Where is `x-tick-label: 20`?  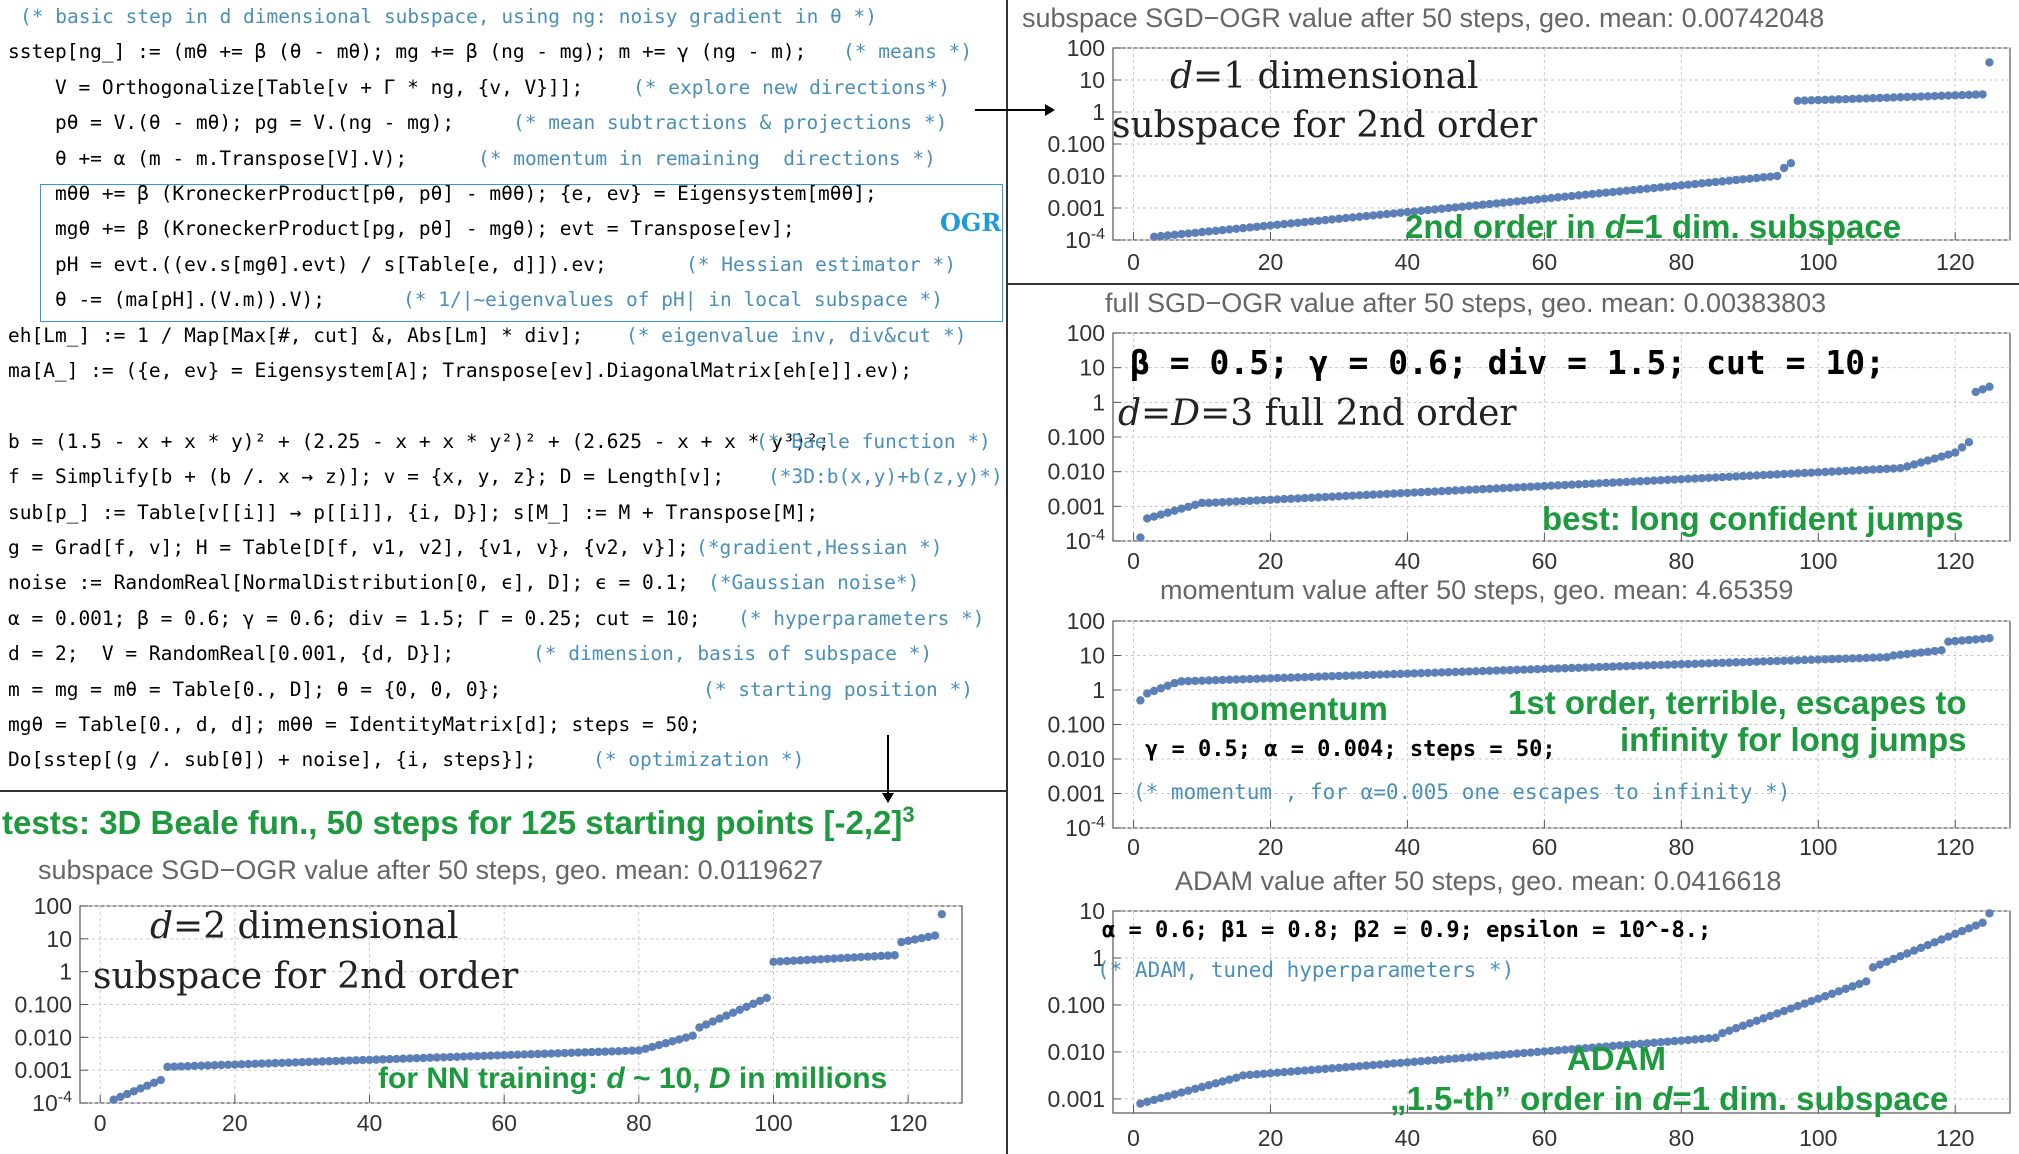
x-tick-label: 20 is located at coordinates (1271, 262).